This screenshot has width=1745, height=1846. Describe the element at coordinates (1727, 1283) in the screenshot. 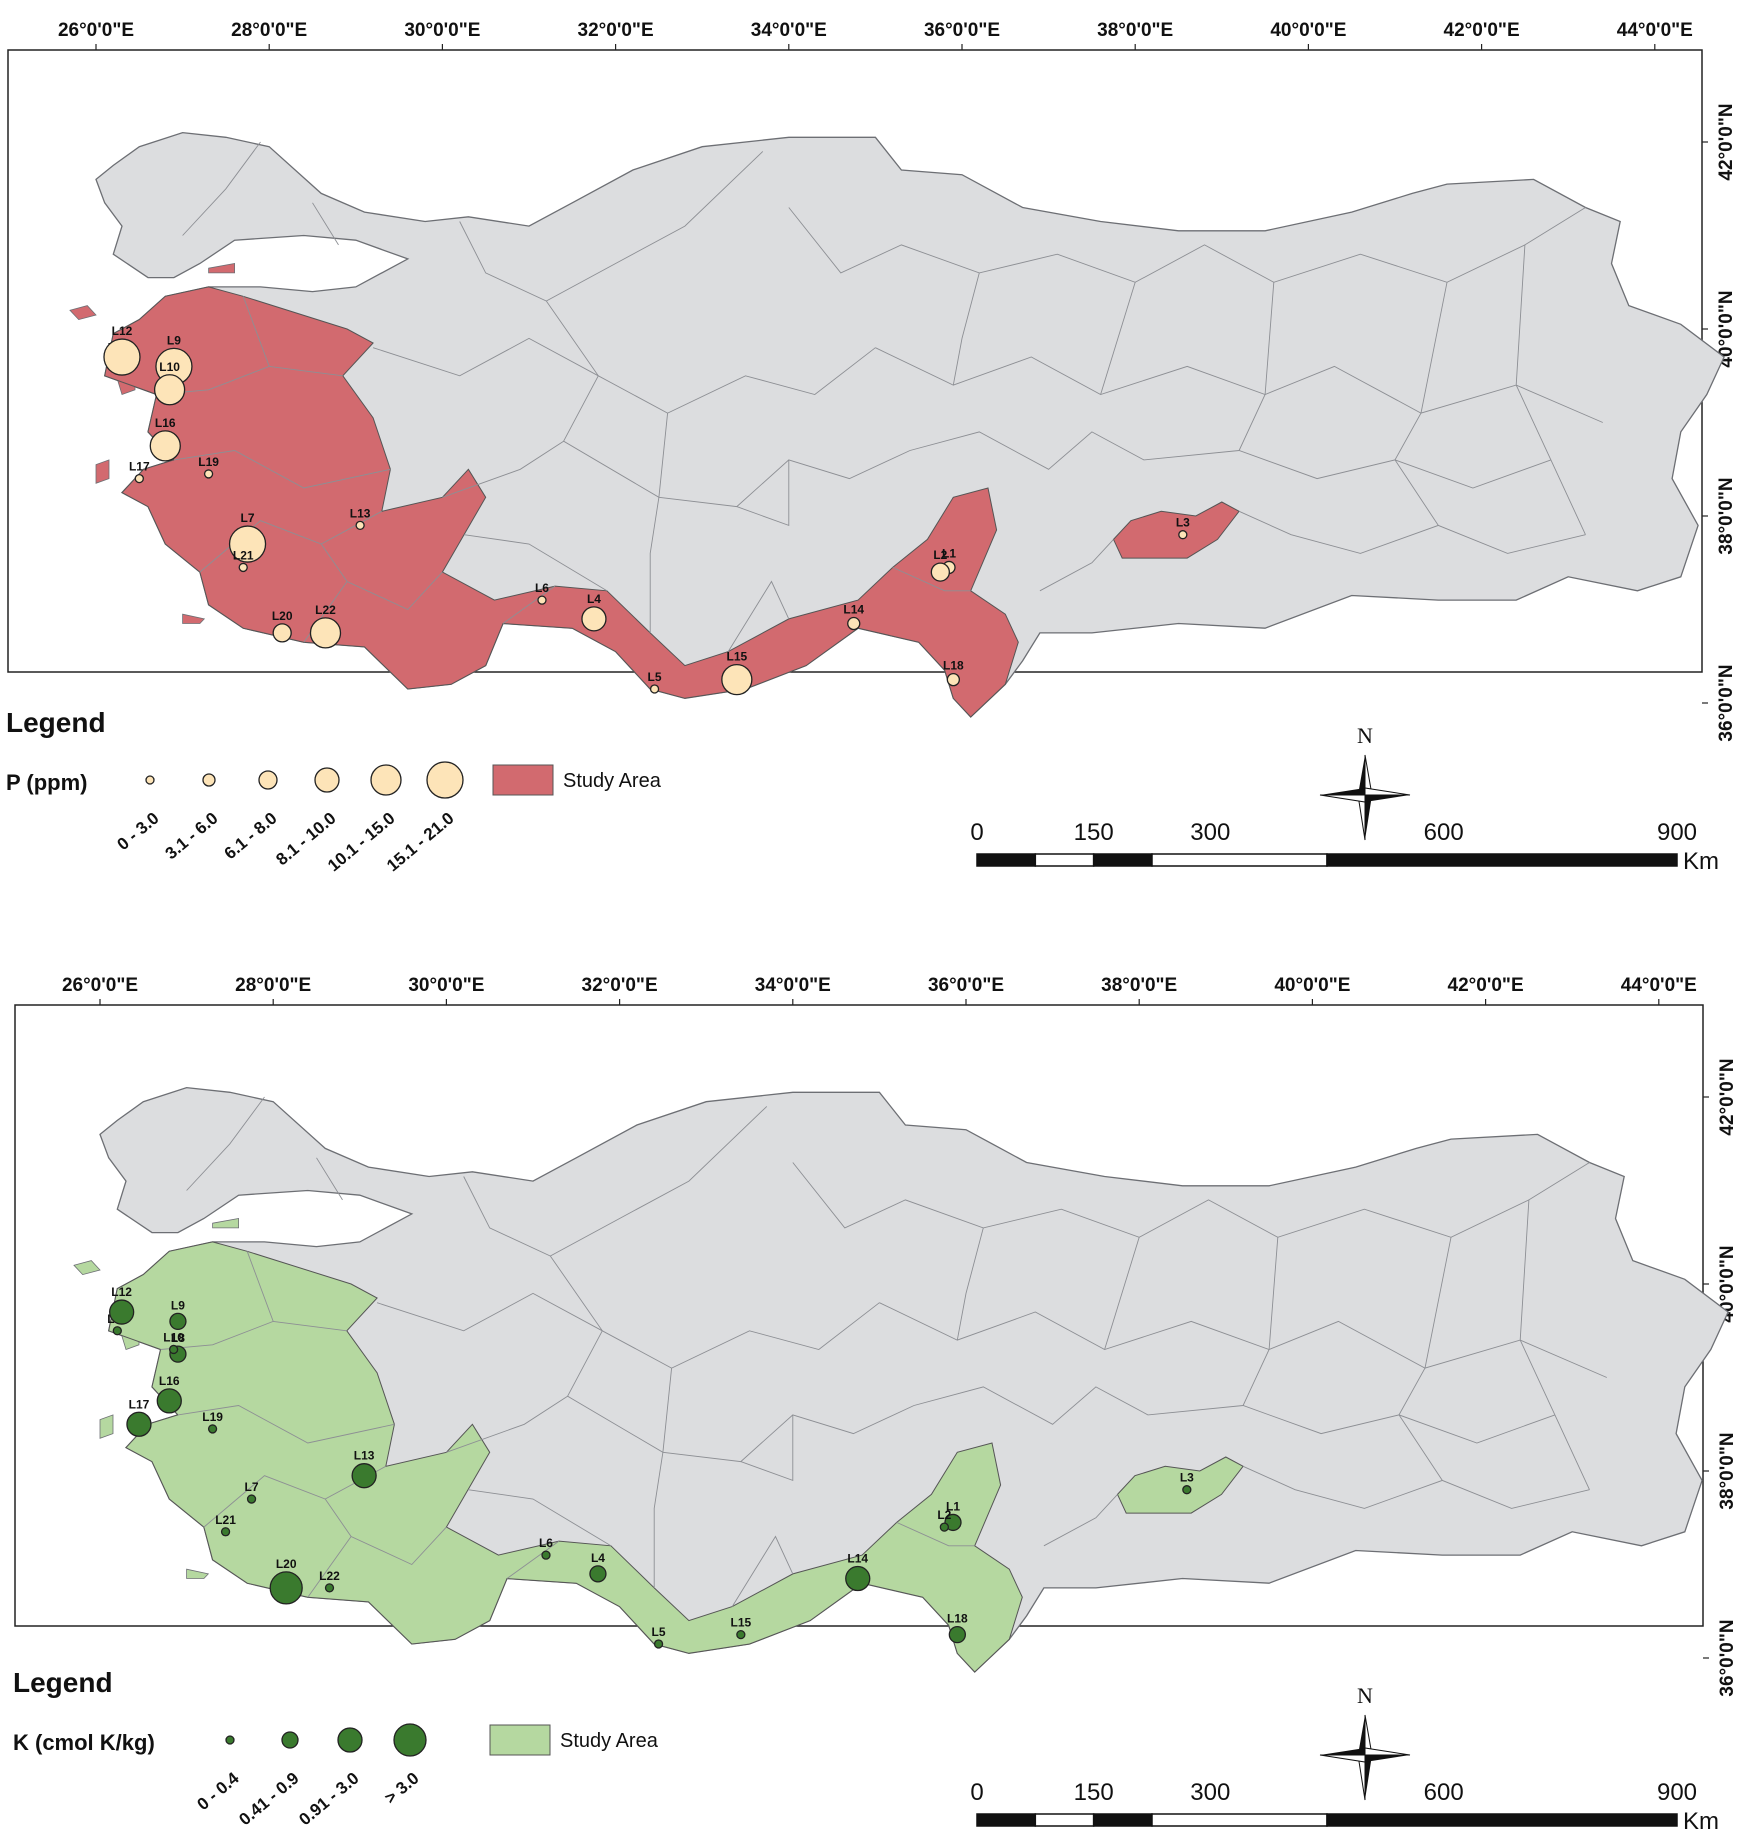

I see `lat-label: 40°0'0"N` at that location.